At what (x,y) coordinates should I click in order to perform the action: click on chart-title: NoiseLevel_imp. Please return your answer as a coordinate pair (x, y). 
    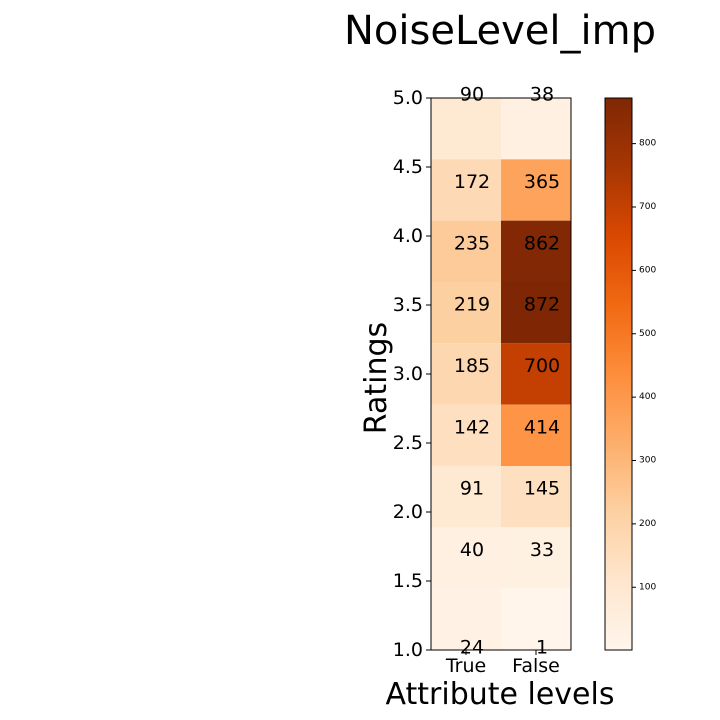
    Looking at the image, I should click on (500, 31).